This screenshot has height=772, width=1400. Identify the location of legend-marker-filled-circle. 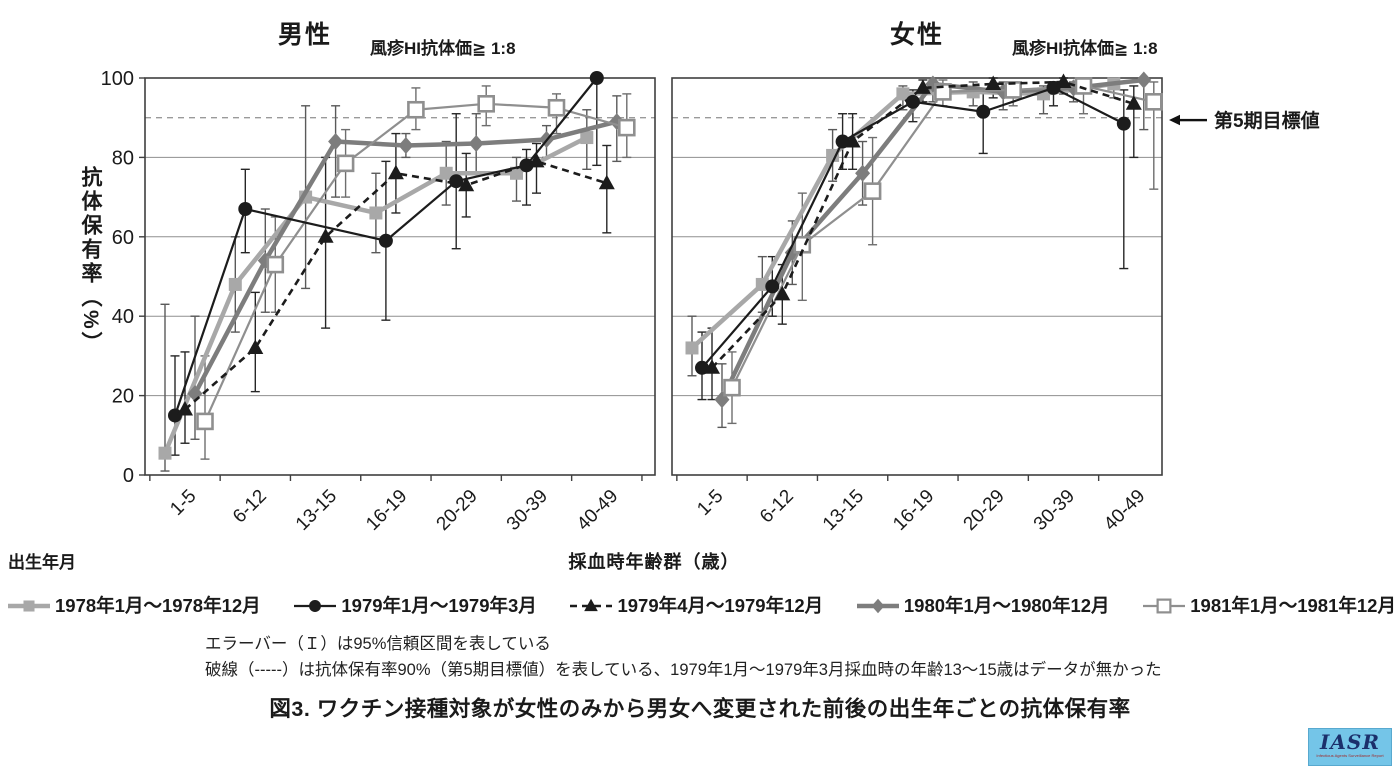
(315, 605).